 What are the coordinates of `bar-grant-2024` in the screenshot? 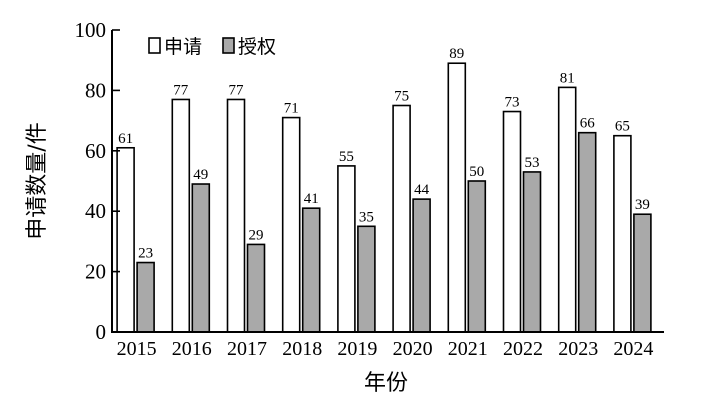 It's located at (642, 273).